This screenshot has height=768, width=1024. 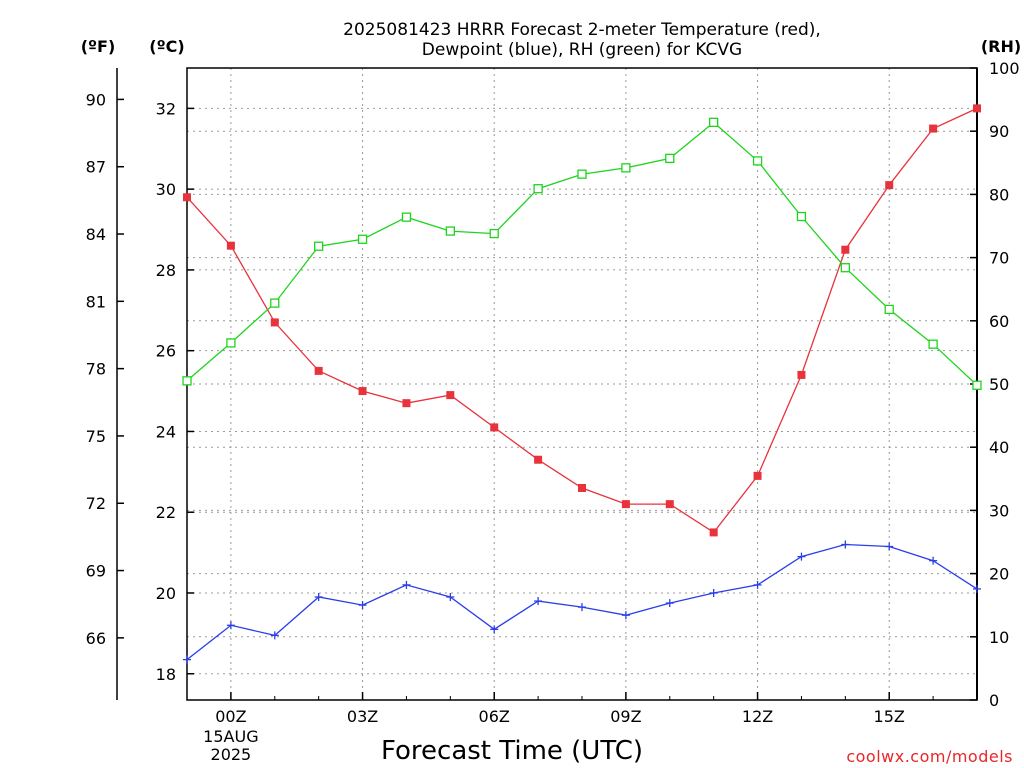 I want to click on fahrenheit-tick-label: 81, so click(x=96, y=301).